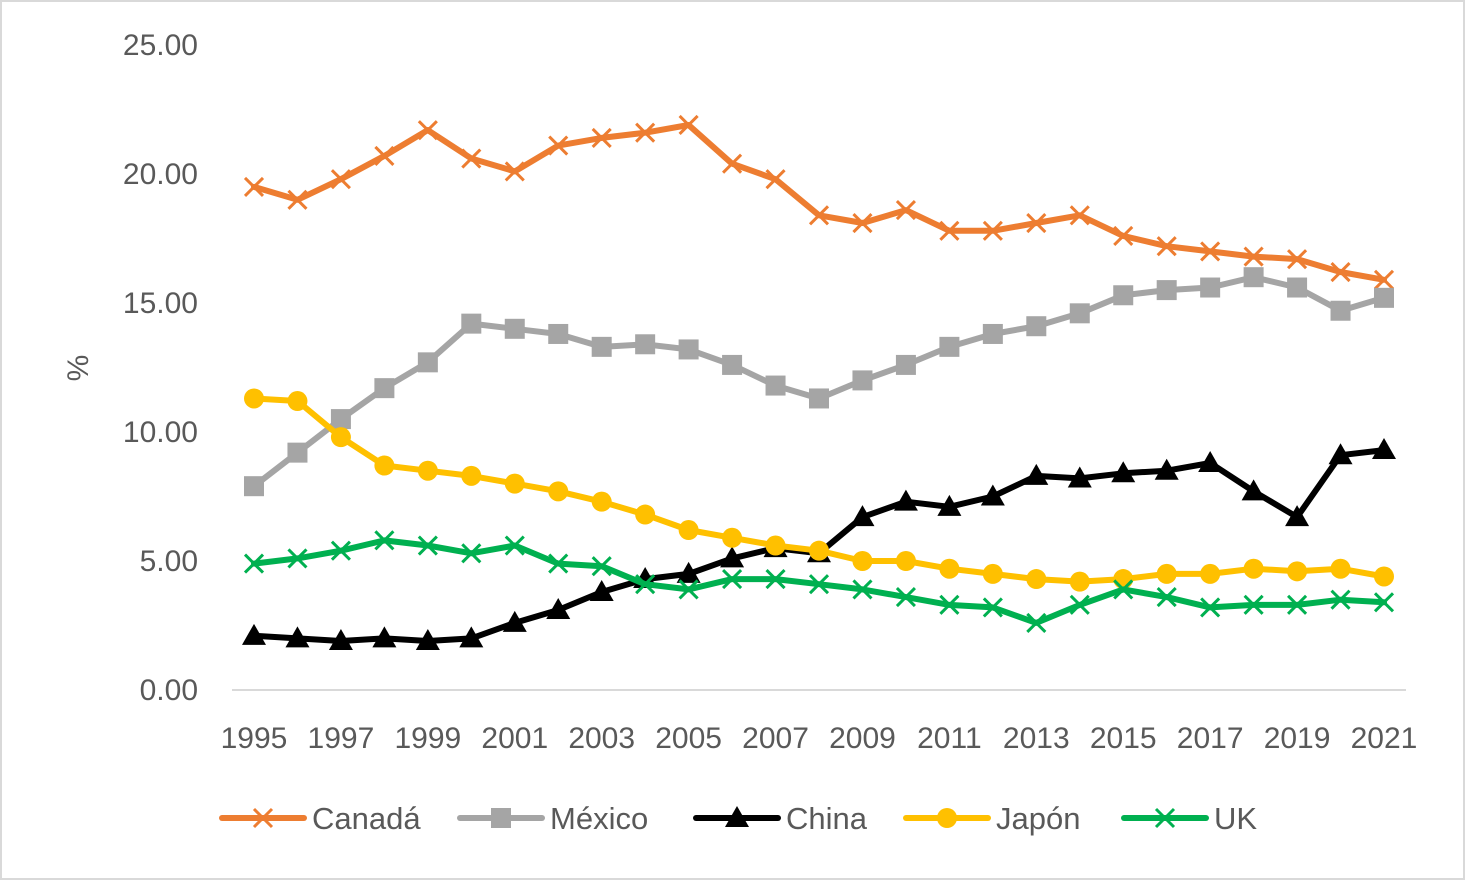 This screenshot has width=1465, height=880. What do you see at coordinates (366, 818) in the screenshot?
I see `legend-label: Canadá` at bounding box center [366, 818].